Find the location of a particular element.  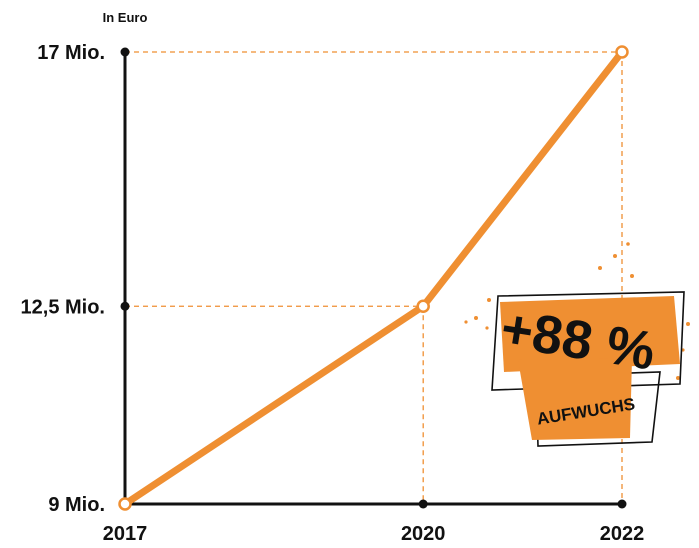

y-tick-label: 9 Mio. is located at coordinates (76, 505).